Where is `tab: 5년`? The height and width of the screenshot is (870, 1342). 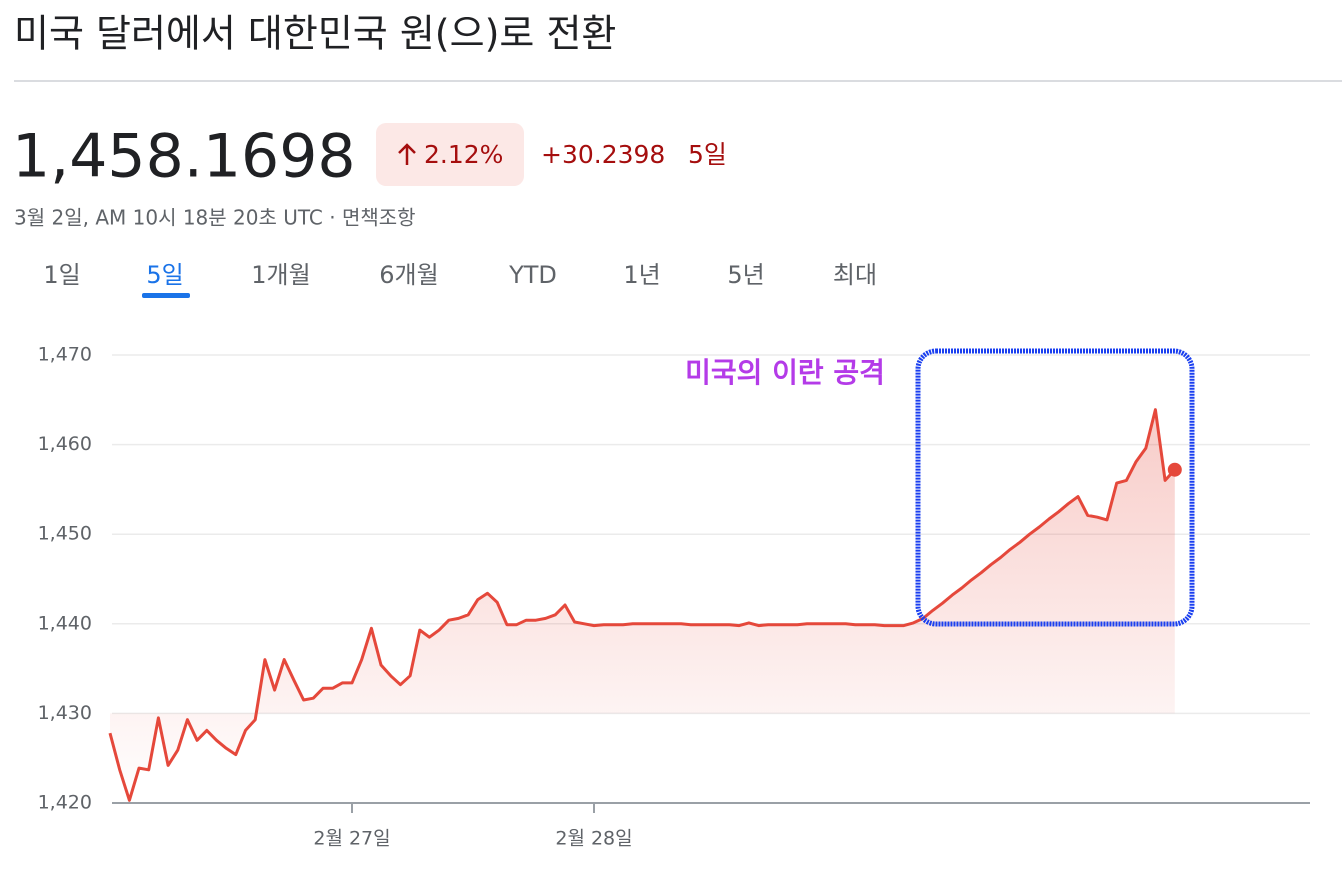
tab: 5년 is located at coordinates (745, 275).